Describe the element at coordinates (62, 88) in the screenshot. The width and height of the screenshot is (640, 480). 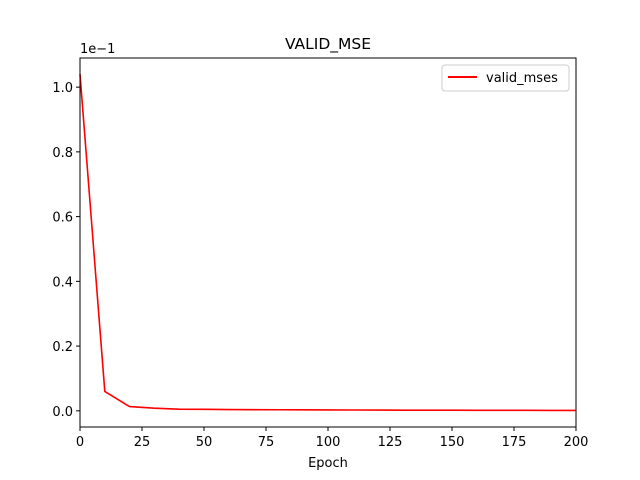
I see `y-tick-label: 1.0` at that location.